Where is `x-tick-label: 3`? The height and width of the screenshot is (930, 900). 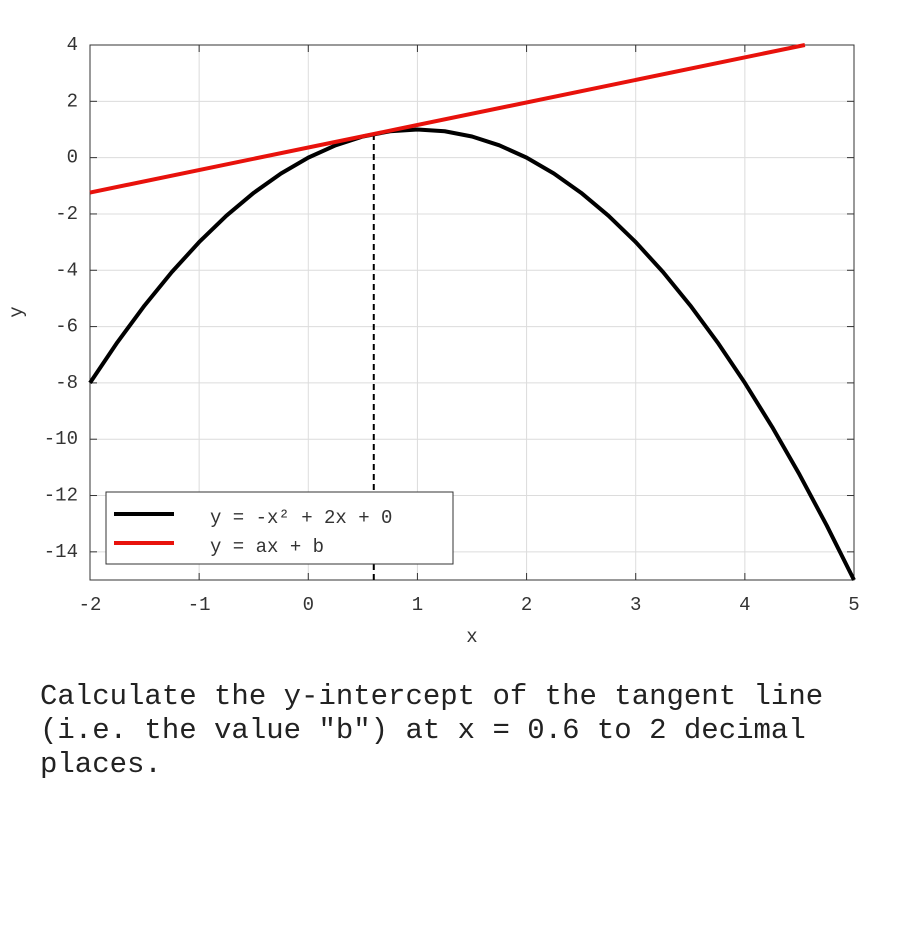
x-tick-label: 3 is located at coordinates (635, 605).